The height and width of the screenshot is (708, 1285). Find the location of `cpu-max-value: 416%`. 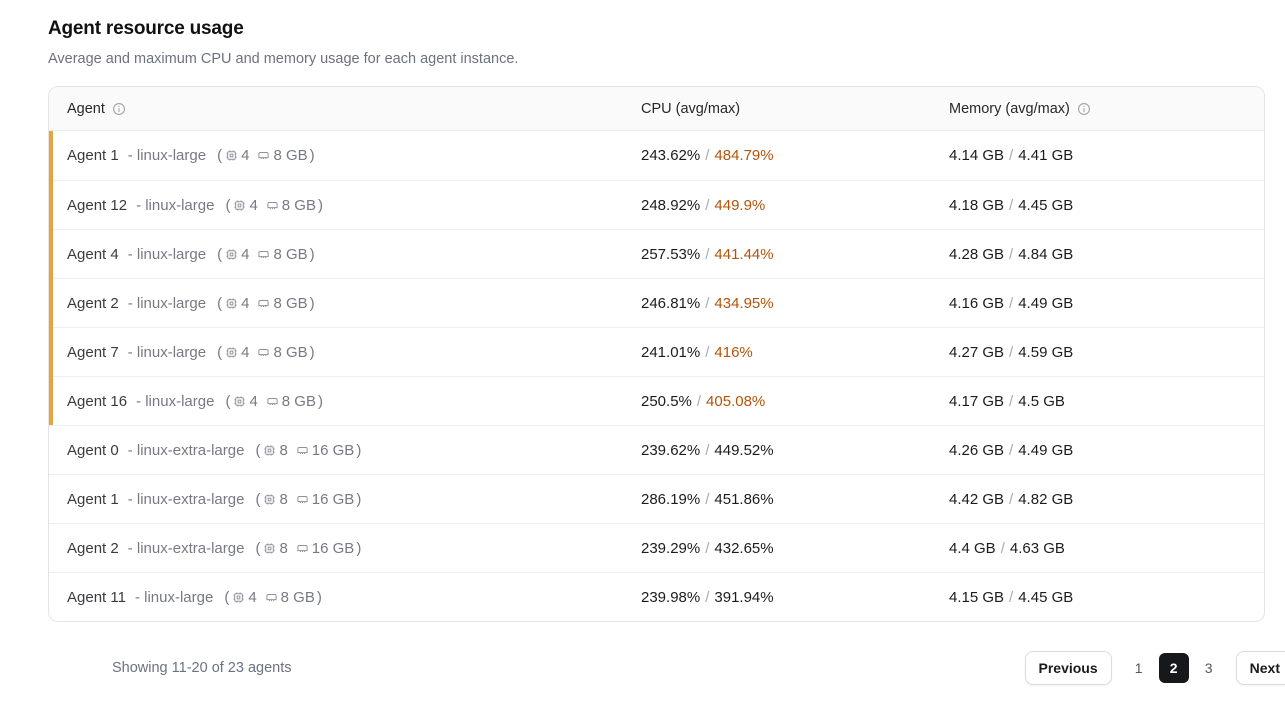

cpu-max-value: 416% is located at coordinates (733, 352).